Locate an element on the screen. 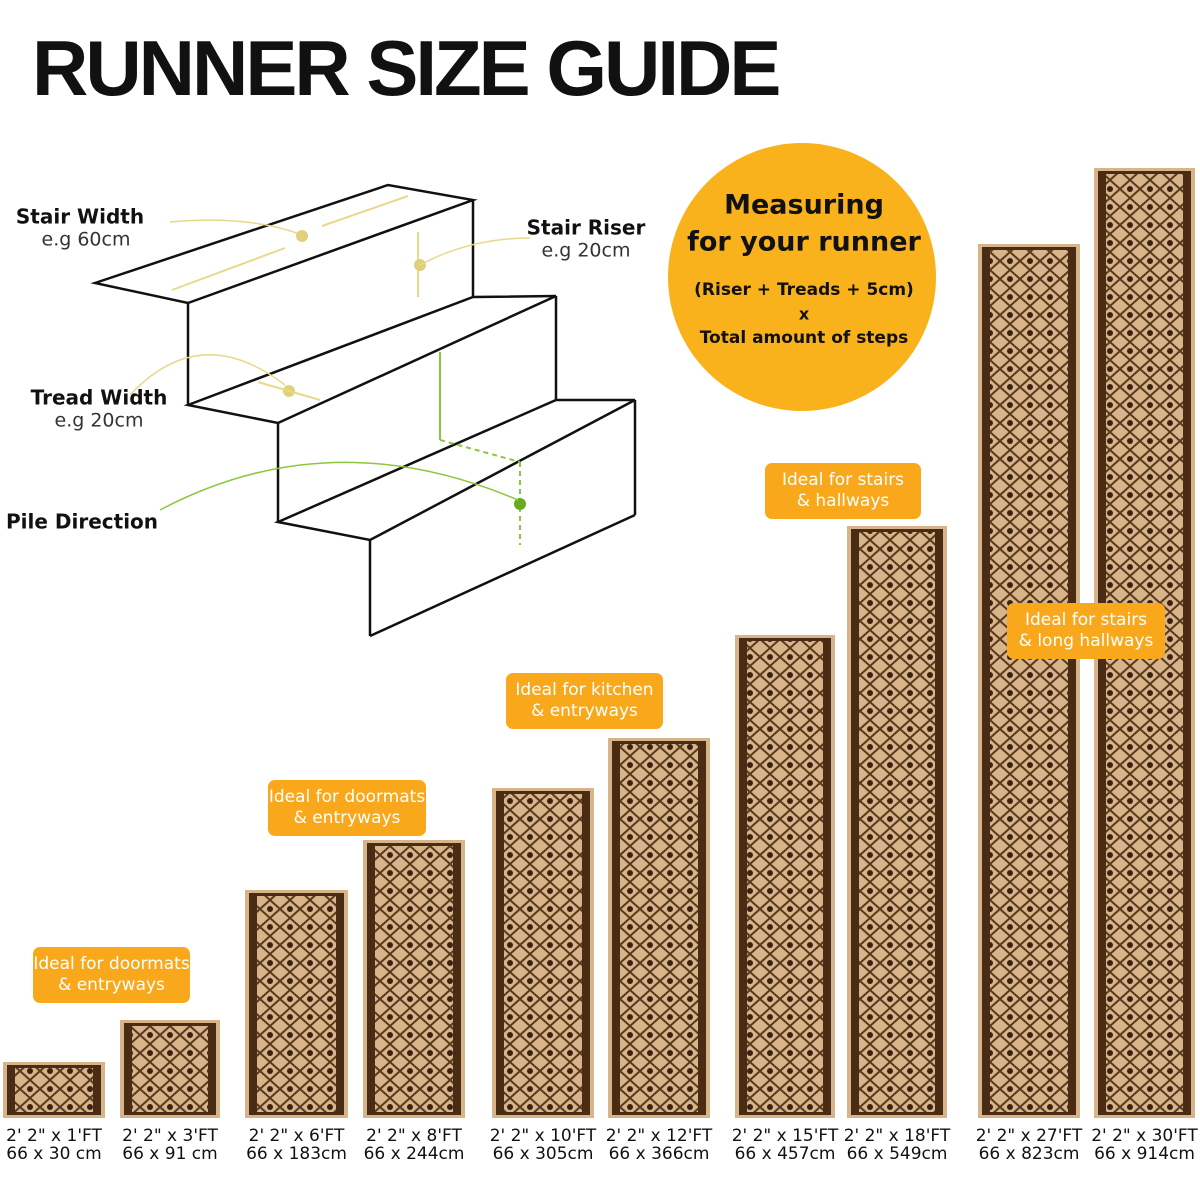 The width and height of the screenshot is (1200, 1200). runner-metric: 66 x 457cm is located at coordinates (785, 1154).